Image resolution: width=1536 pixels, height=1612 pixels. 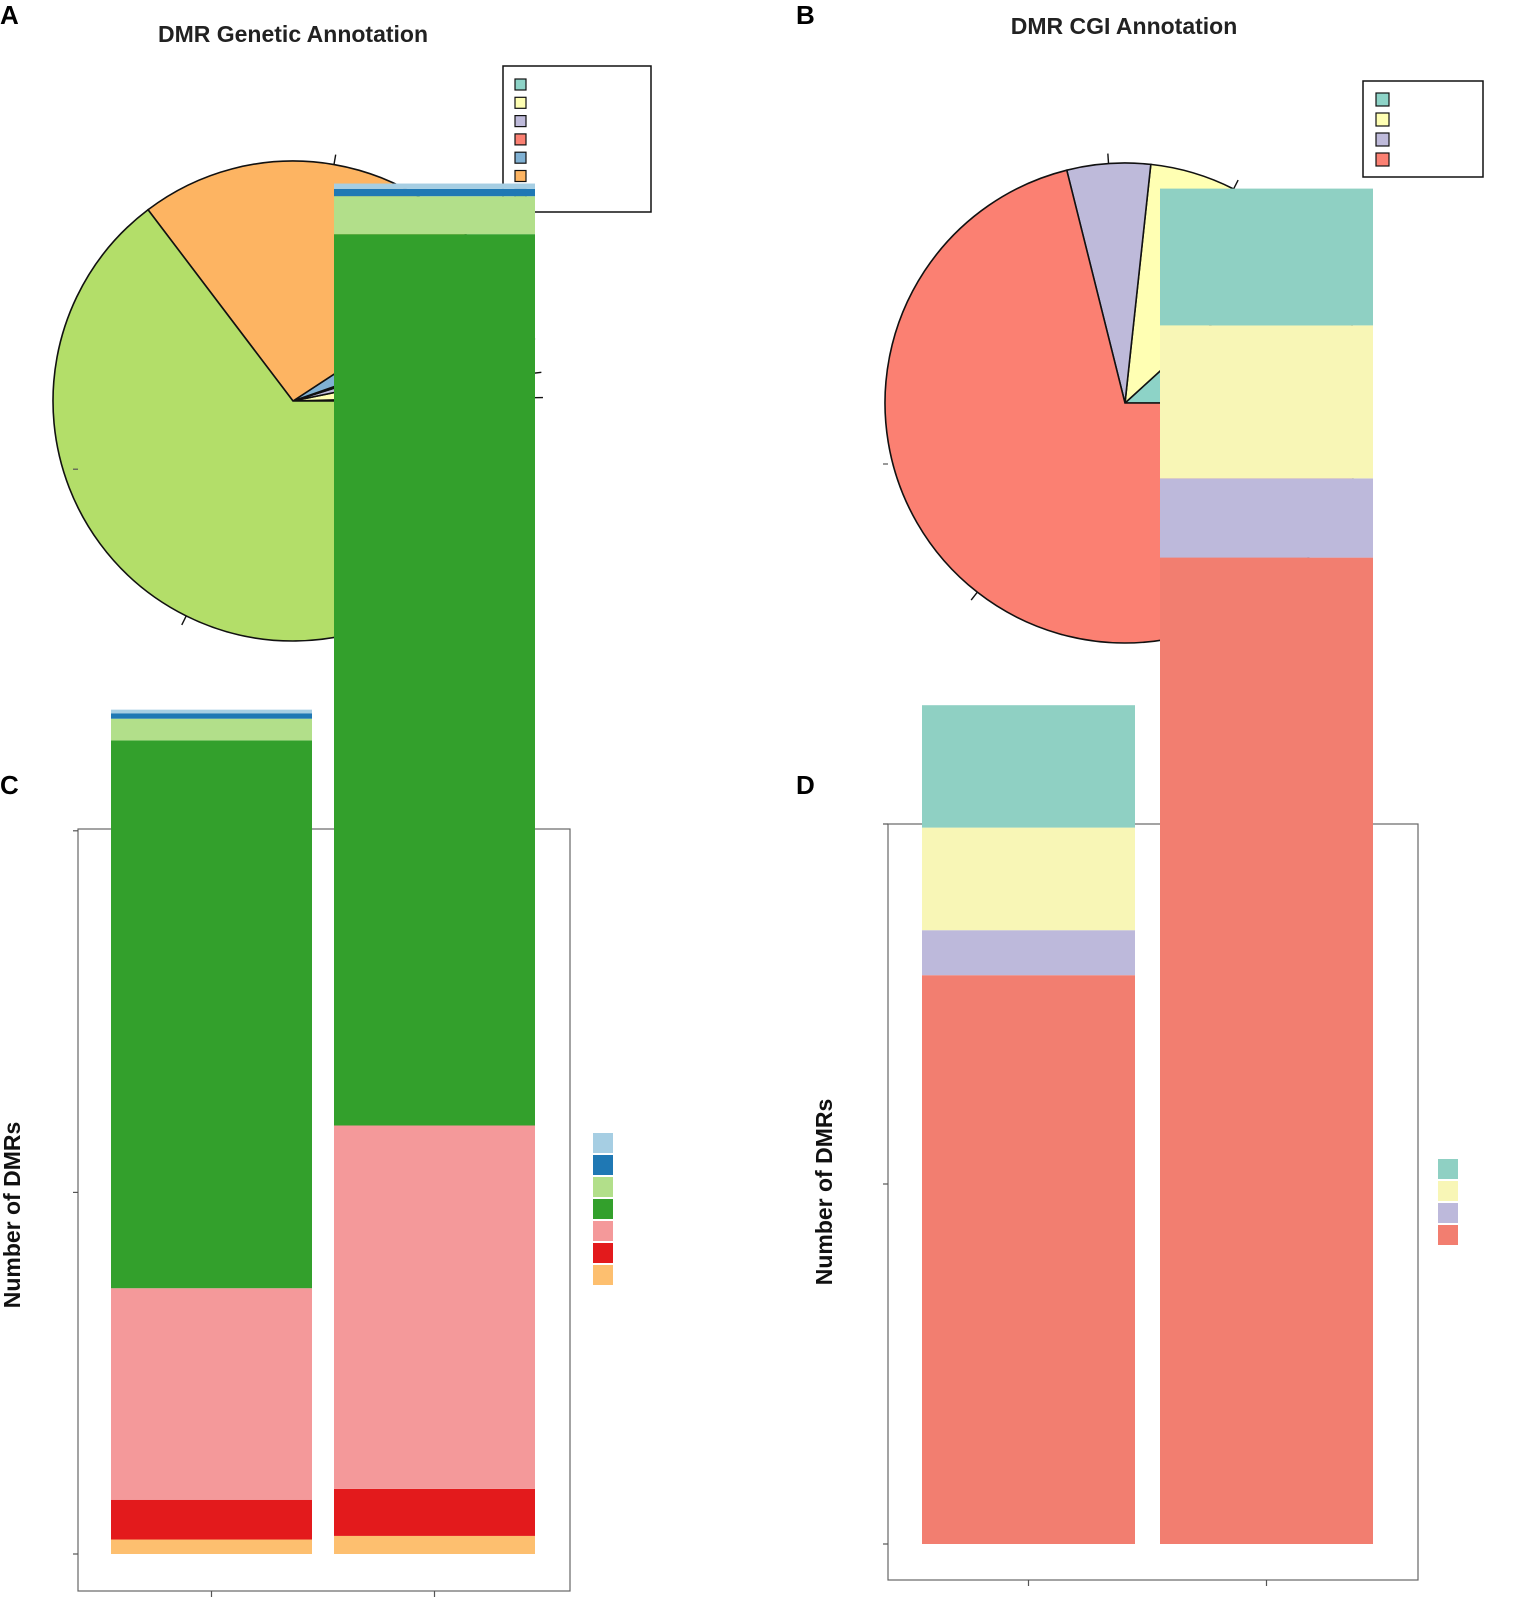 What do you see at coordinates (1266, 257) in the screenshot?
I see `bar-hypomethylated-island` at bounding box center [1266, 257].